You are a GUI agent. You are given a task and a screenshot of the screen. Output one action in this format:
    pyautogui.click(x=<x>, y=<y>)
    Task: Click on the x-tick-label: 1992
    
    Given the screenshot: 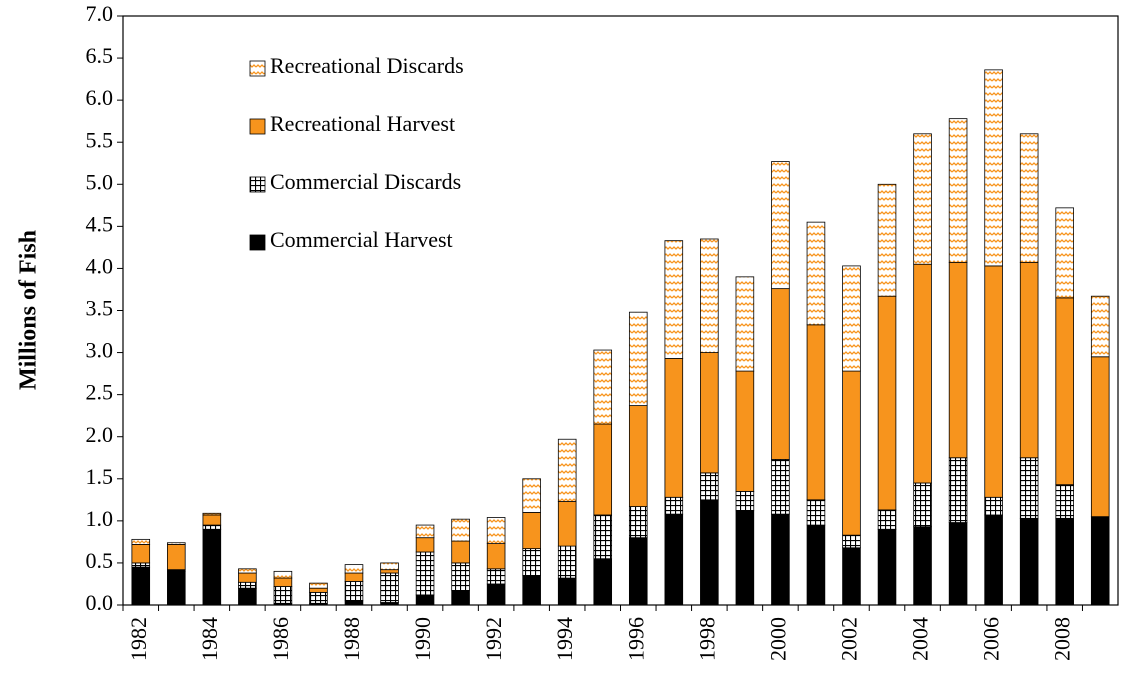 What is the action you would take?
    pyautogui.click(x=493, y=639)
    